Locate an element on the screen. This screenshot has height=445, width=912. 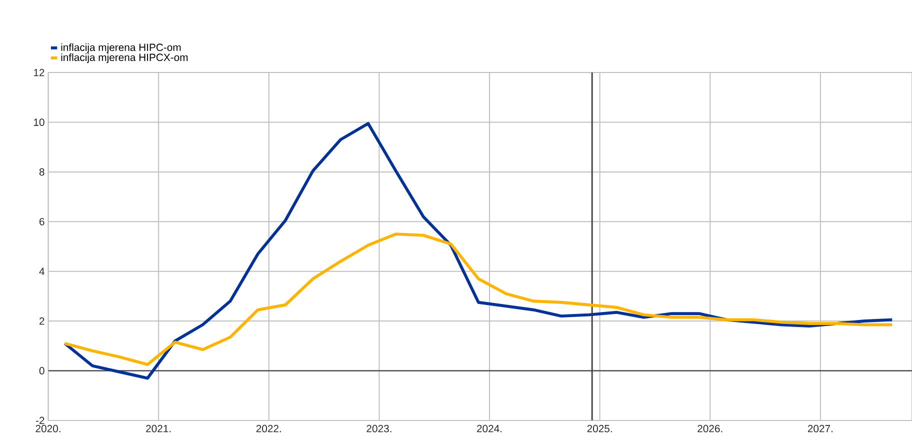
y-tick-label: -2 is located at coordinates (40, 420).